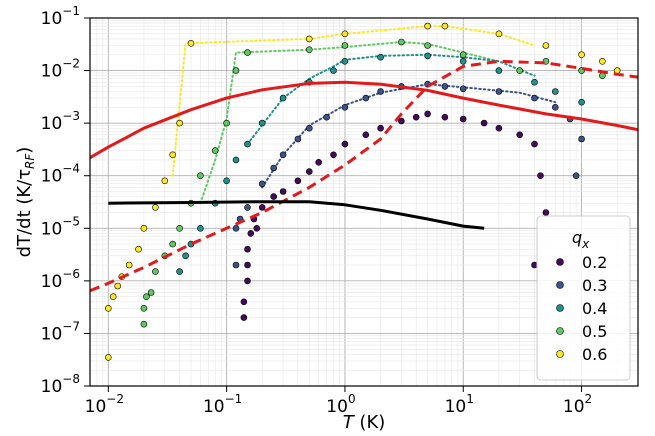 The height and width of the screenshot is (436, 655). What do you see at coordinates (589, 399) in the screenshot?
I see `x-tick-exp: 2` at bounding box center [589, 399].